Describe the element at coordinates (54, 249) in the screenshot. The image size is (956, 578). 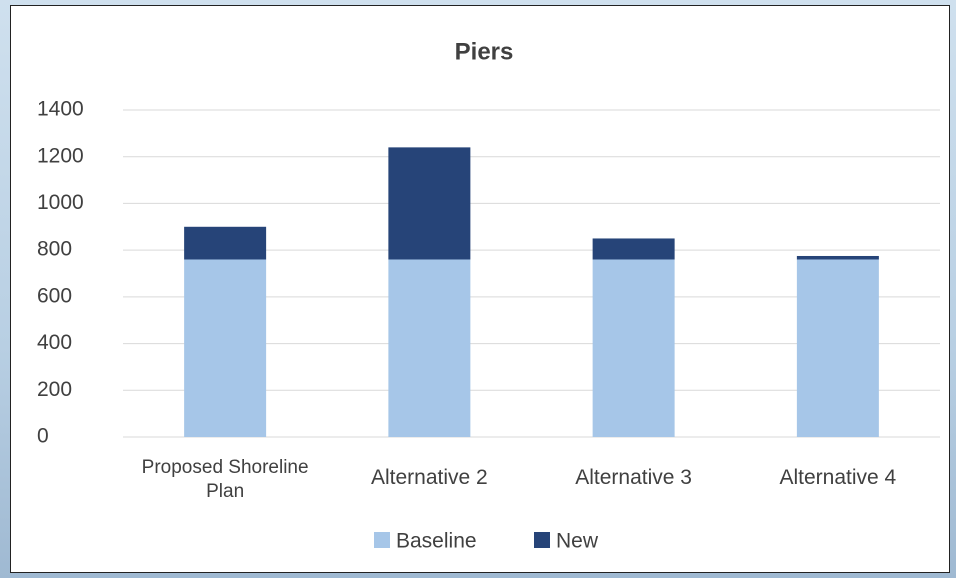
I see `y-tick-label: 800` at that location.